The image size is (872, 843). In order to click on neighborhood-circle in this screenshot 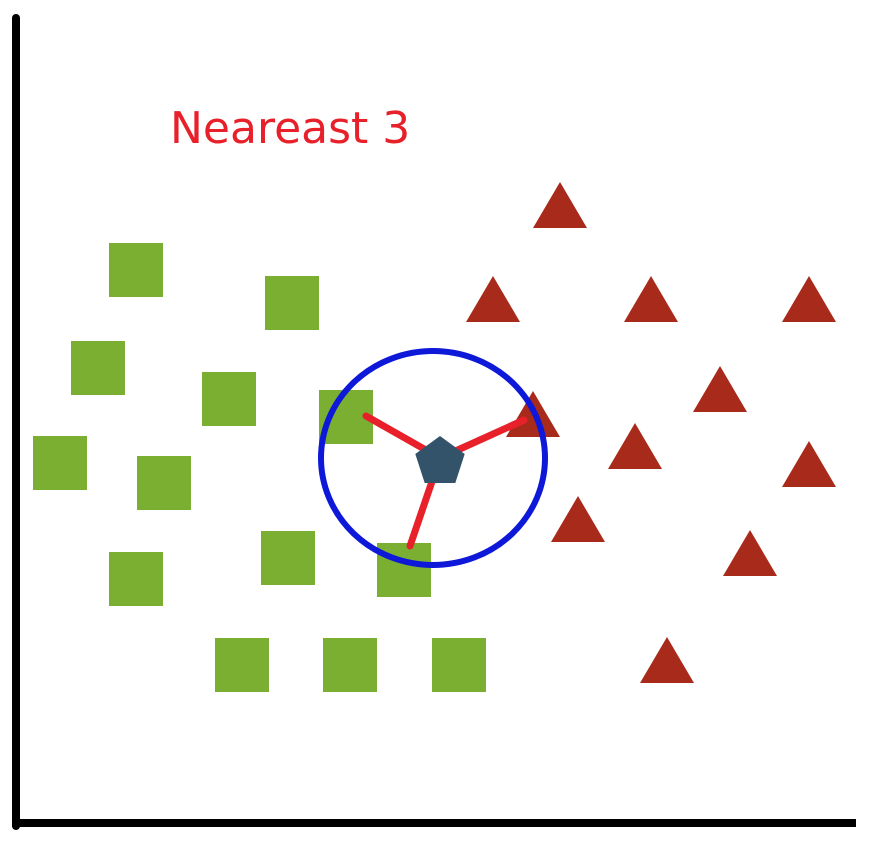, I will do `click(433, 458)`.